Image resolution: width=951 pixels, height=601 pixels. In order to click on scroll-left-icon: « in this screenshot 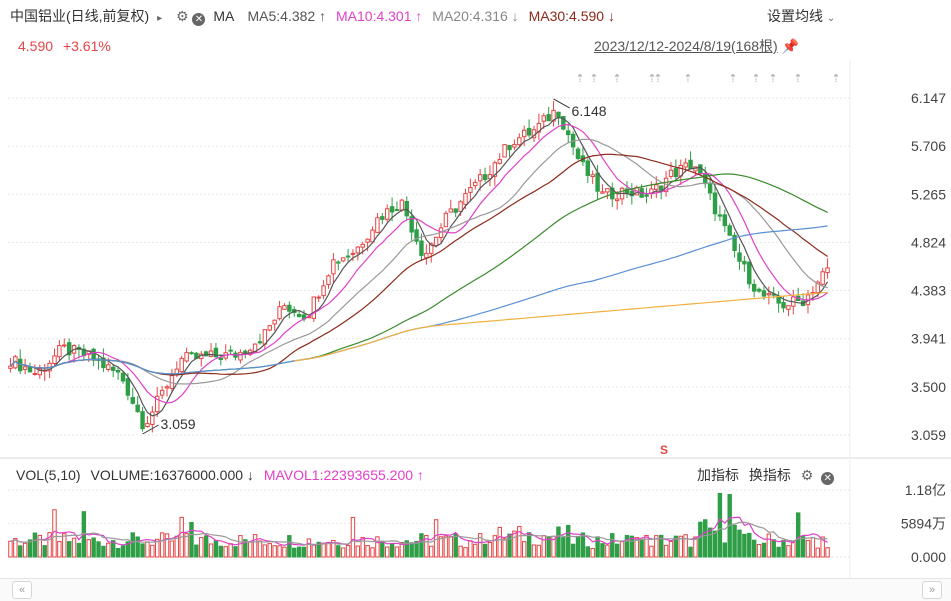, I will do `click(22, 590)`.